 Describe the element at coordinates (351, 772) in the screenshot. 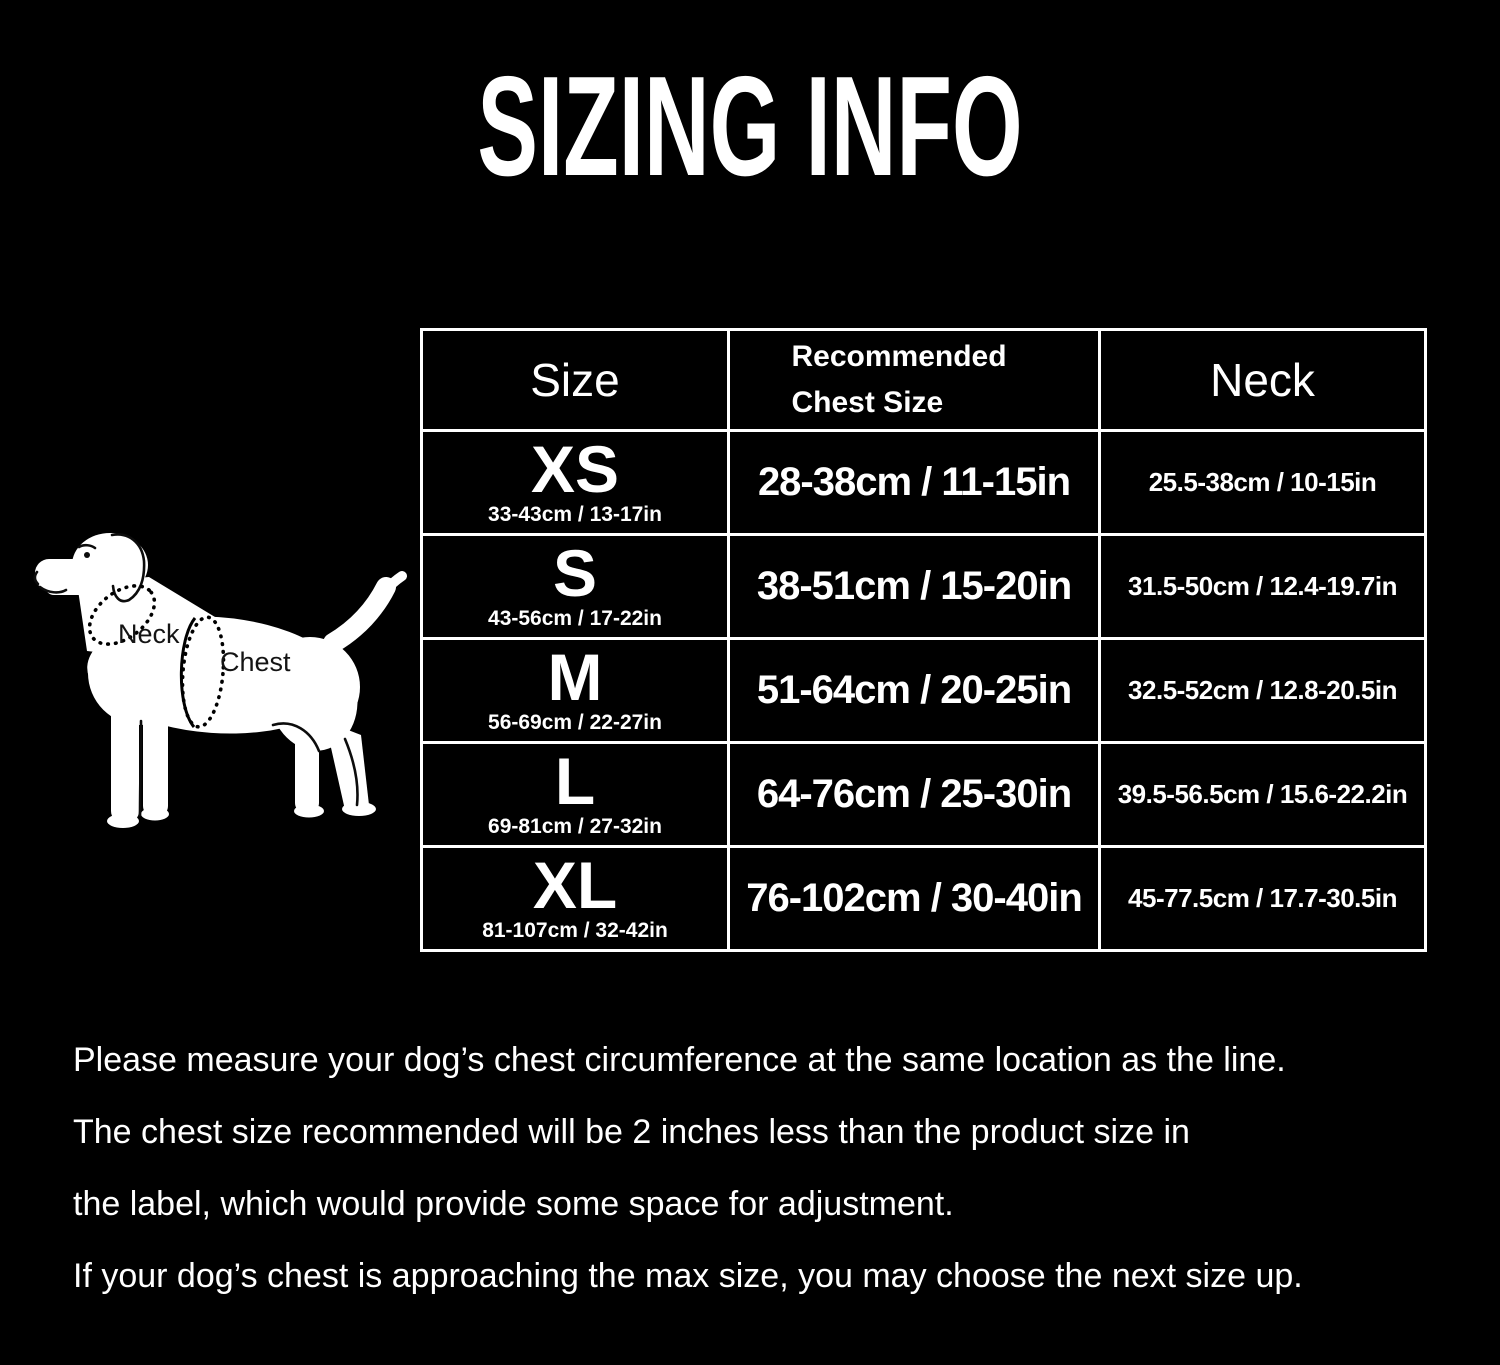

I see `hock-line` at that location.